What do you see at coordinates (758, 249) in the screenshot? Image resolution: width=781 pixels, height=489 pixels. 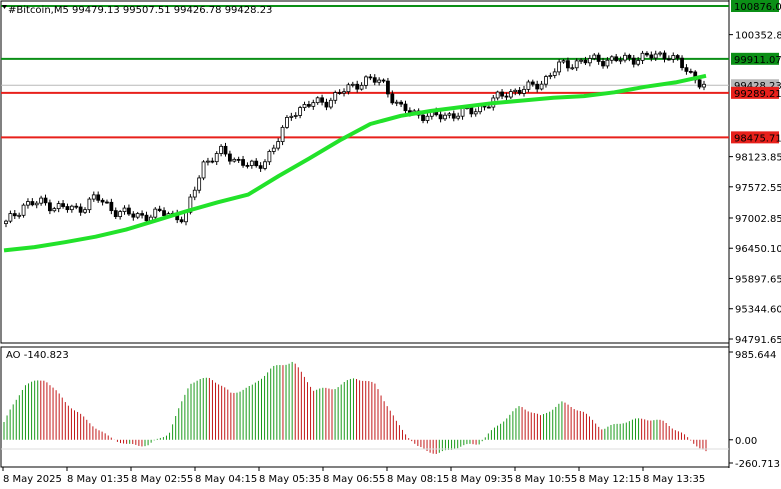 I see `price-tick-label: 96450.10` at bounding box center [758, 249].